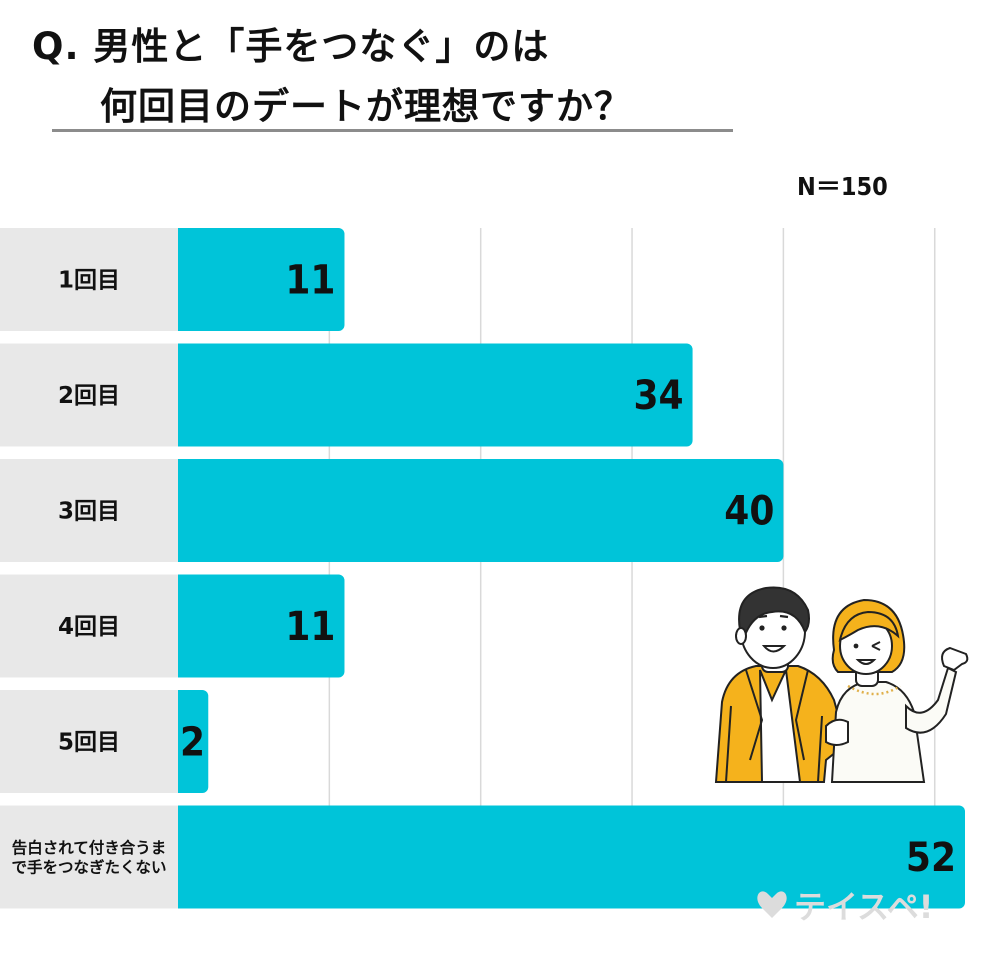  I want to click on category-label: 5回目, so click(89, 743).